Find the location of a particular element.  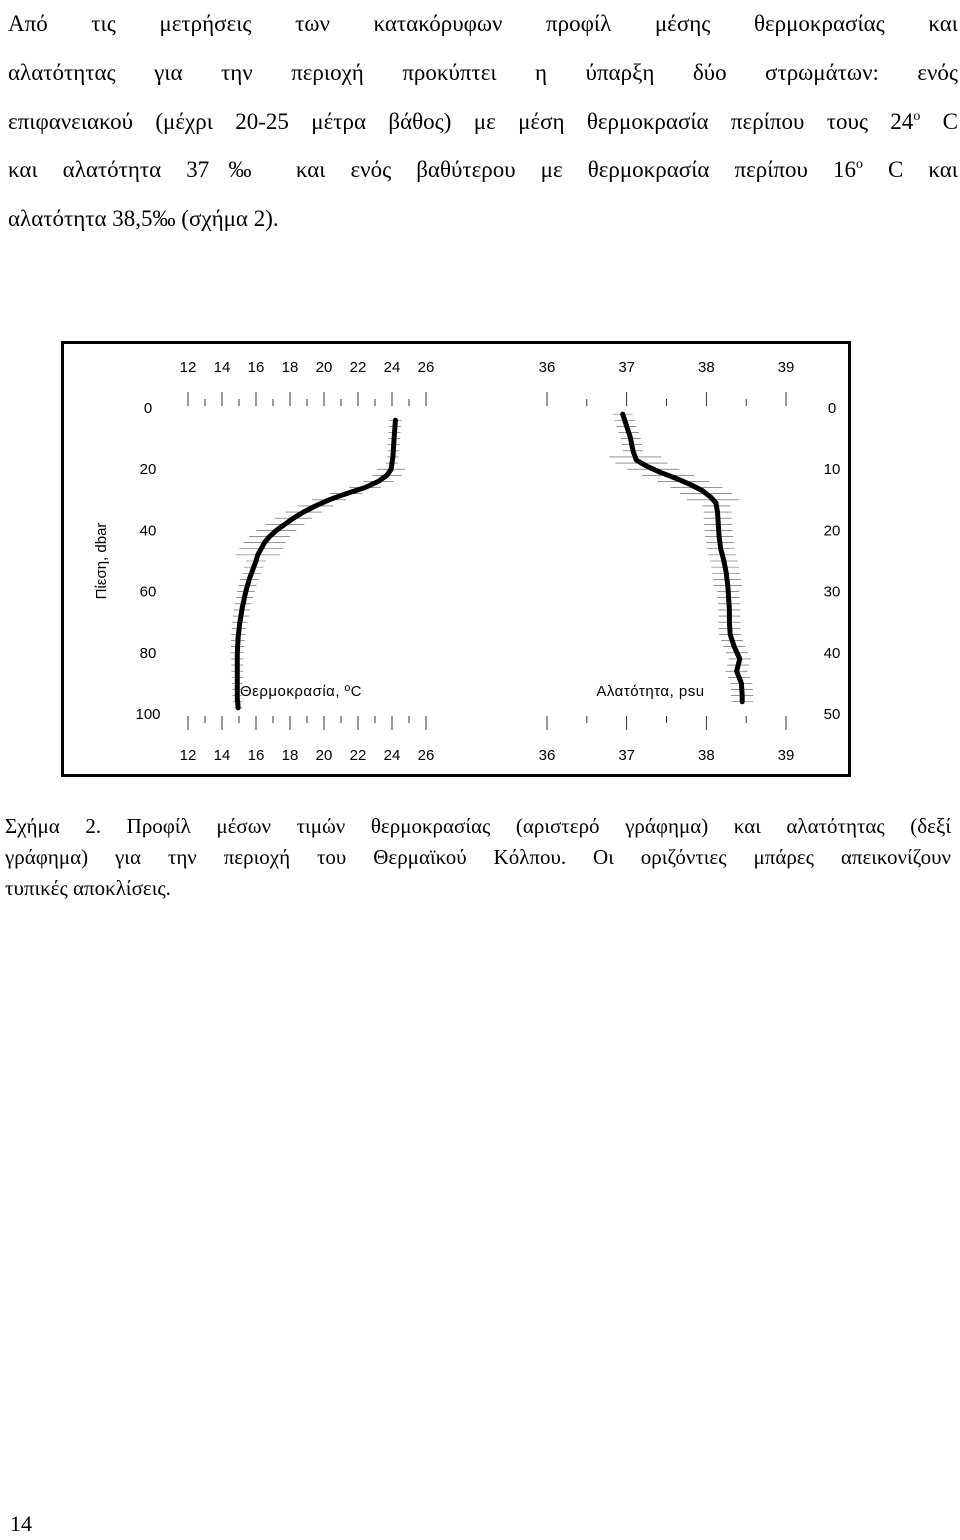

y-tick-label-left: 100 is located at coordinates (147, 714).